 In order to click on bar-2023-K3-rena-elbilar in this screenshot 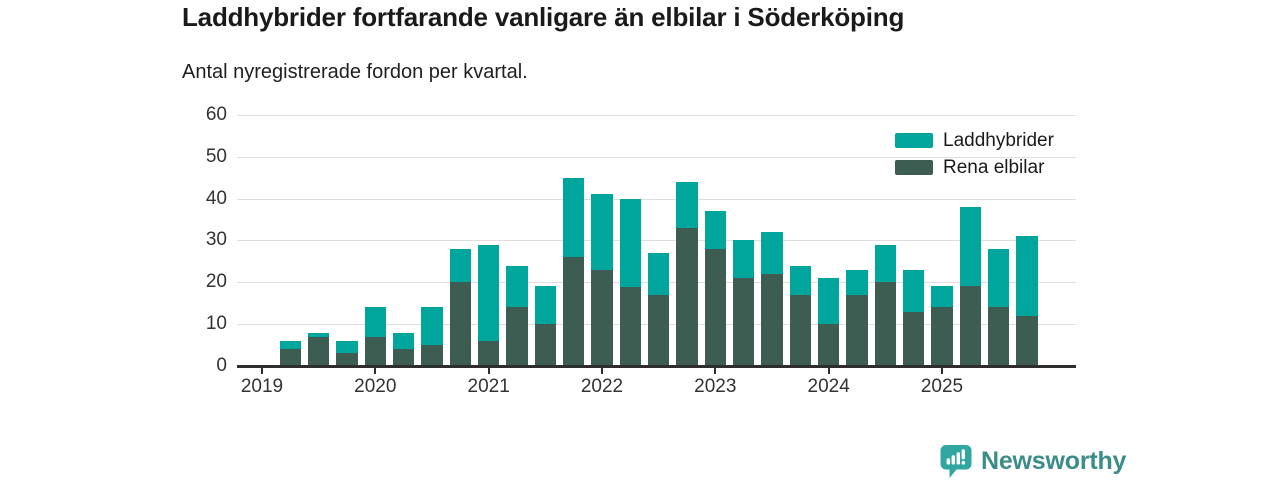, I will do `click(772, 319)`.